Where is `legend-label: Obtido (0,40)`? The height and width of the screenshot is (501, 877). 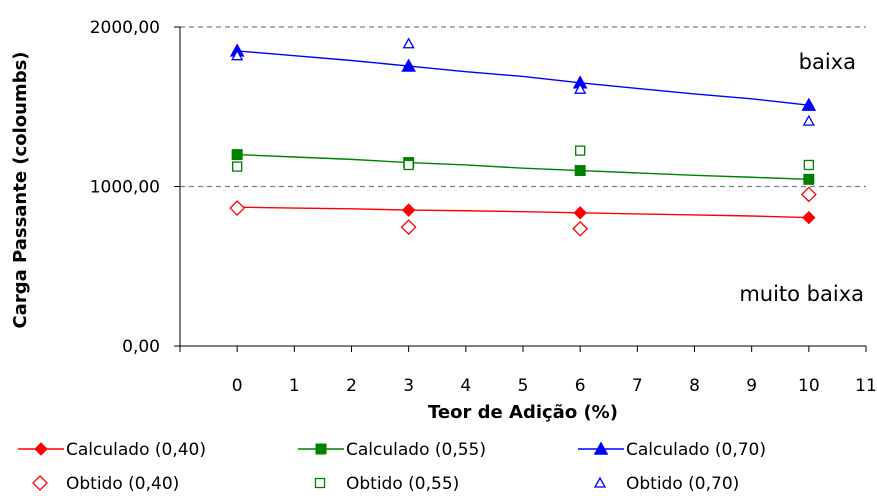 legend-label: Obtido (0,40) is located at coordinates (122, 484).